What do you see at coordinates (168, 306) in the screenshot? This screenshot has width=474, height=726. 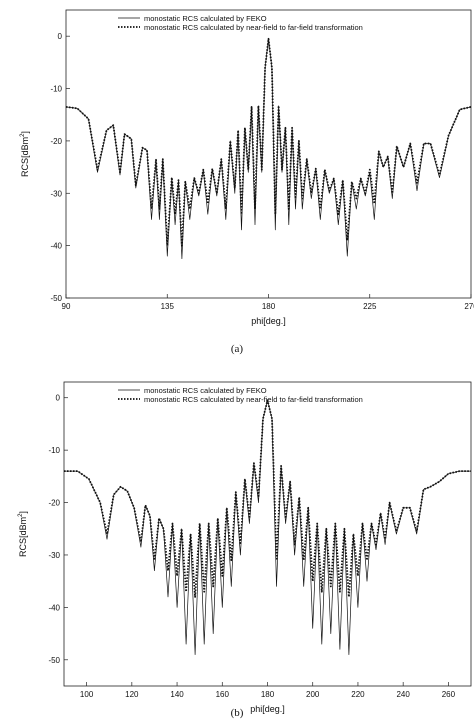 I see `x-tick-label: 135` at bounding box center [168, 306].